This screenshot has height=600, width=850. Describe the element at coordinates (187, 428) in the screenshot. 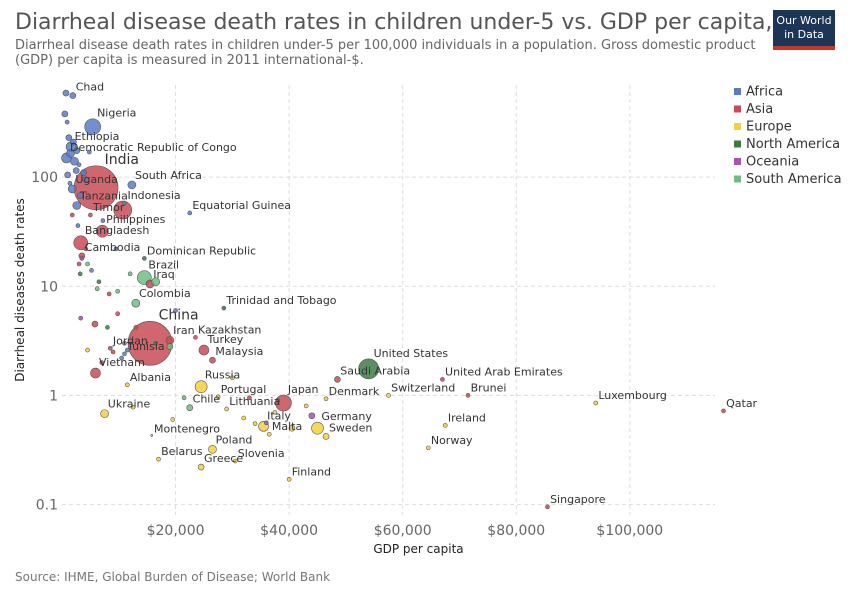

I see `point-label: Montenegro` at that location.